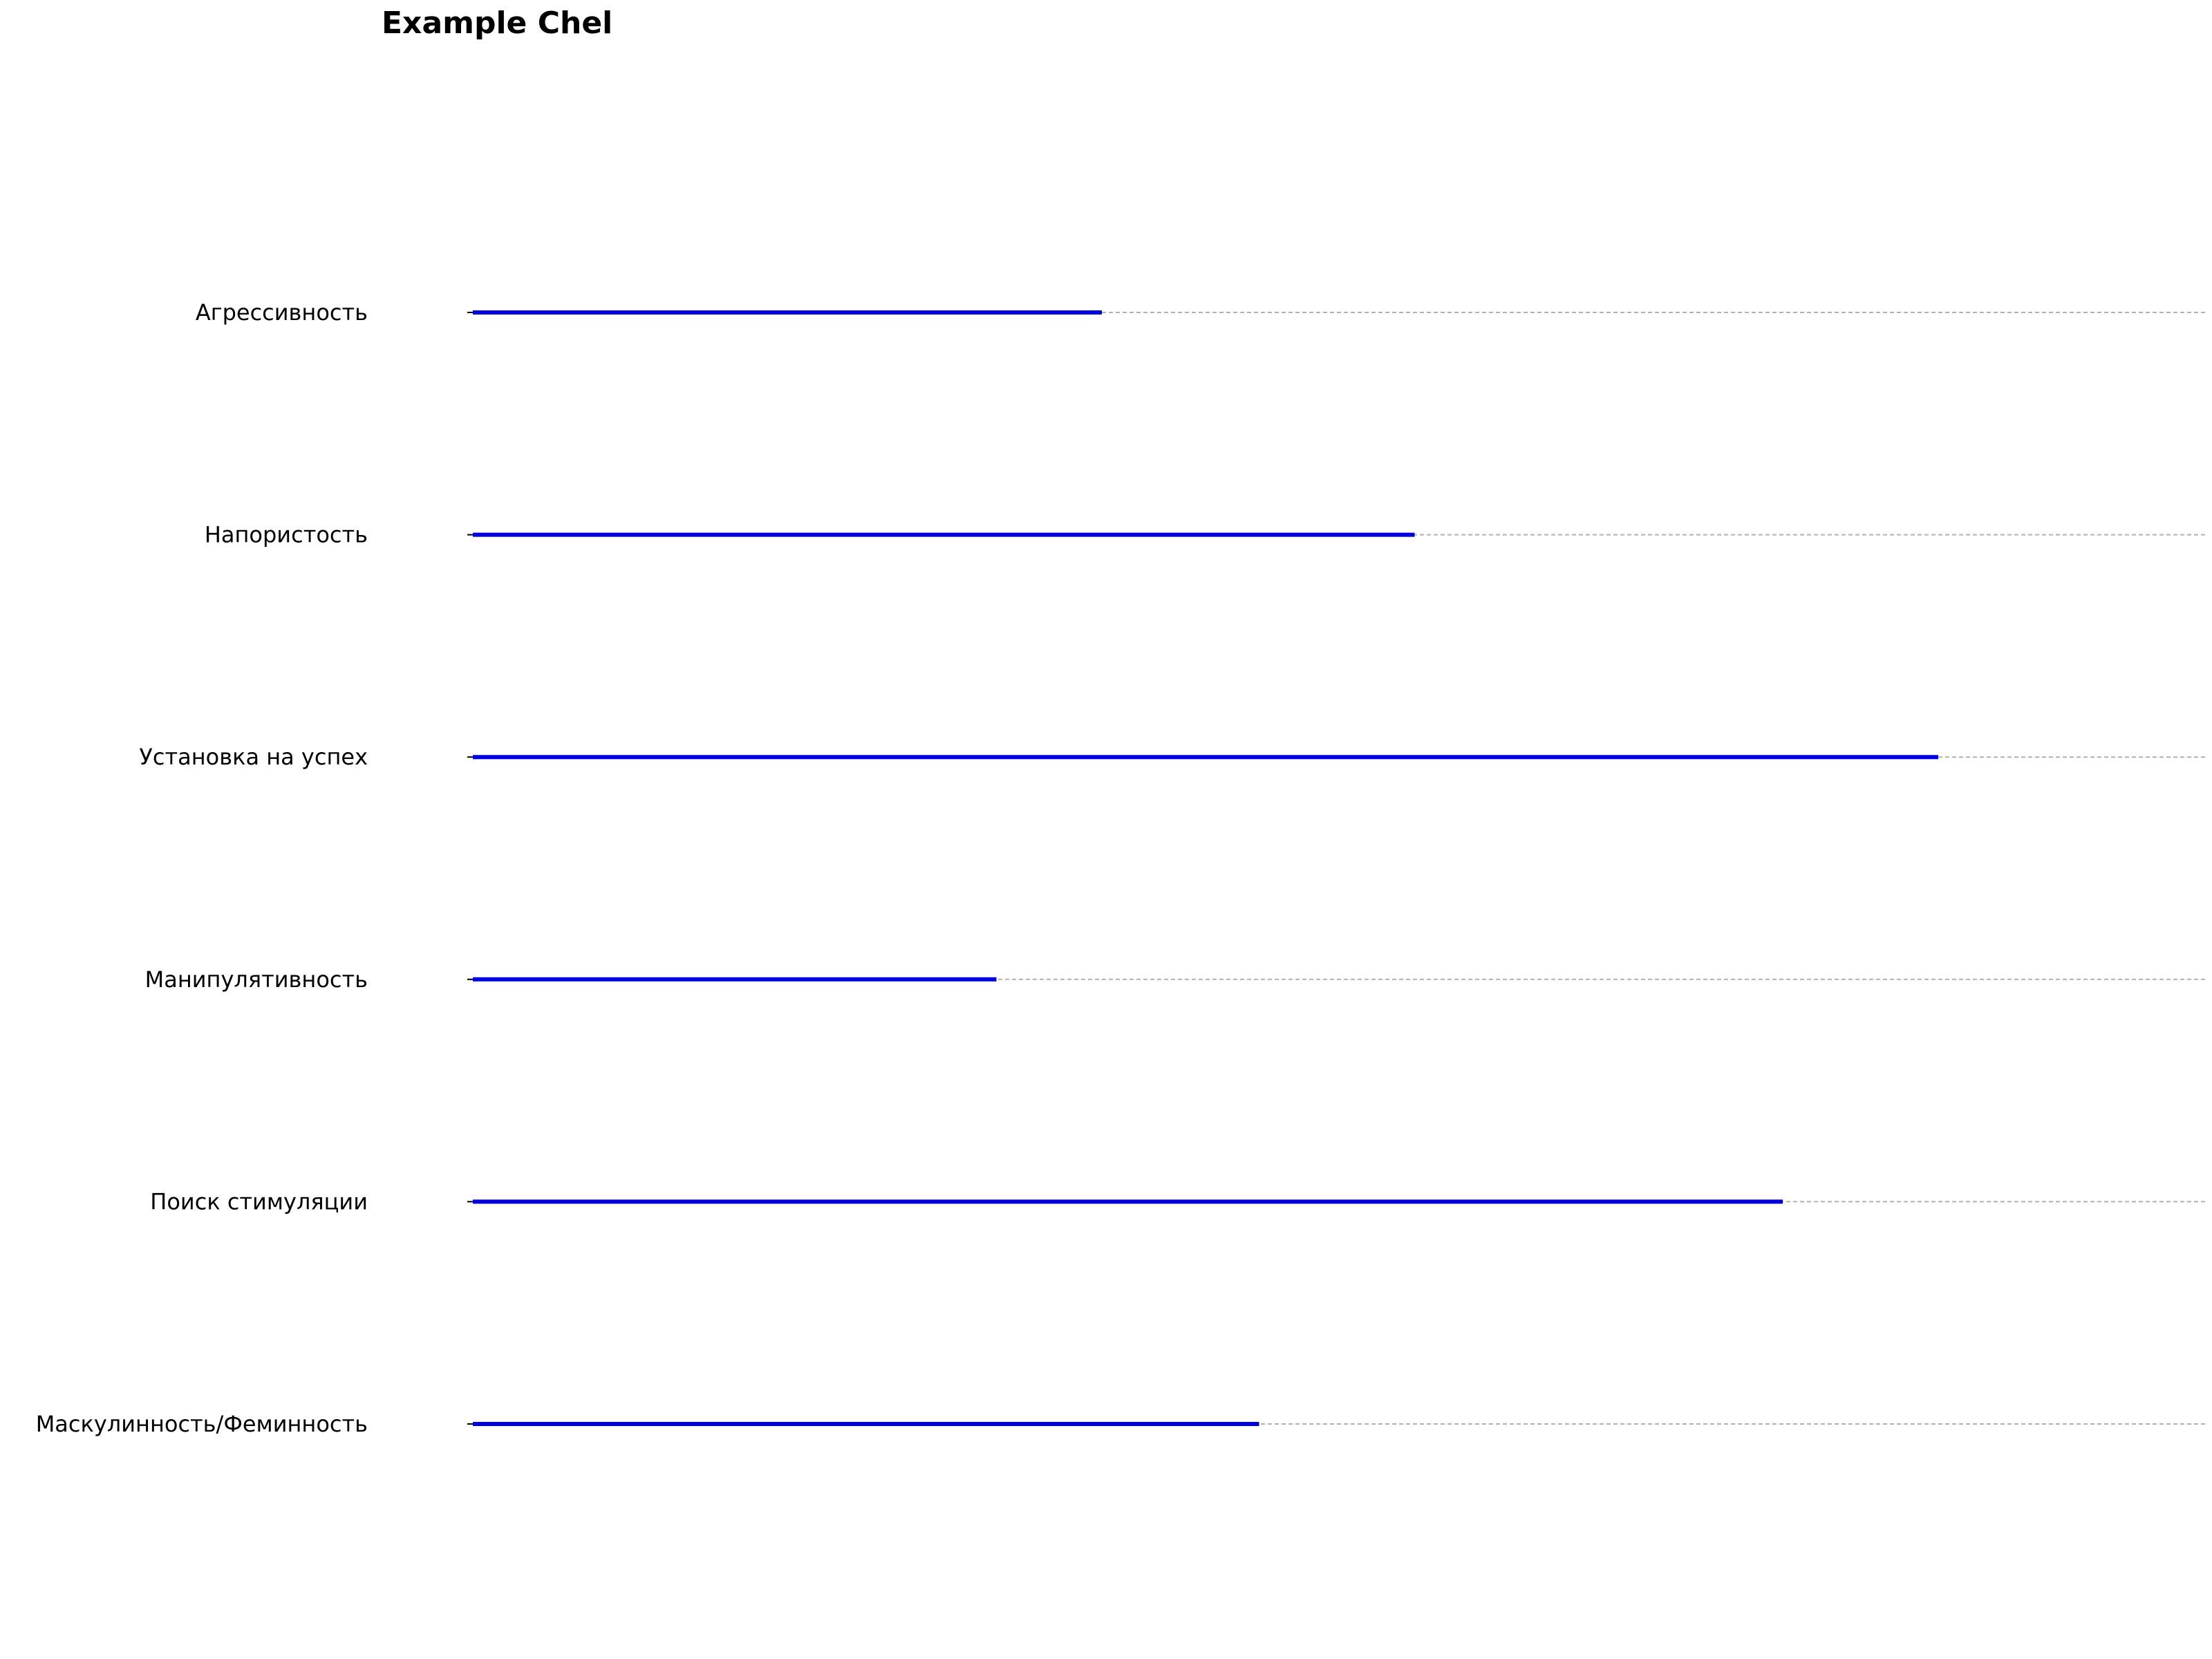 The image size is (2212, 1659). What do you see at coordinates (202, 1424) in the screenshot?
I see `y-tick-label: Маскулинность/Феминность` at bounding box center [202, 1424].